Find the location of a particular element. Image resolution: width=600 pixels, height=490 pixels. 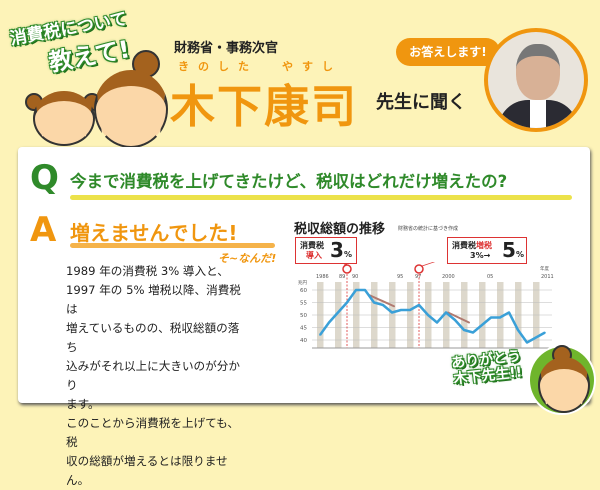

name-suffix: 先生に聞く is located at coordinates (421, 102).